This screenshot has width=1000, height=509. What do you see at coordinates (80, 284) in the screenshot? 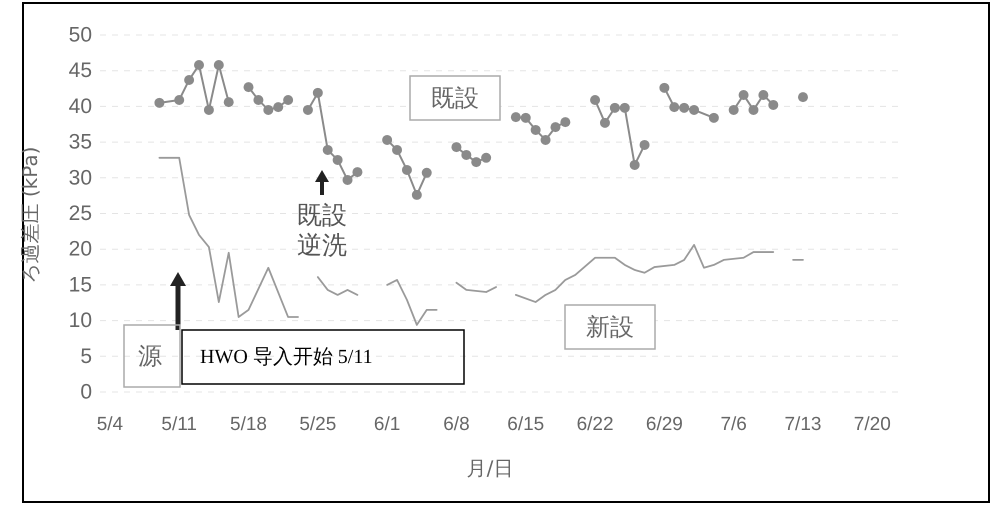
I see `y-tick-label: 15` at bounding box center [80, 284].